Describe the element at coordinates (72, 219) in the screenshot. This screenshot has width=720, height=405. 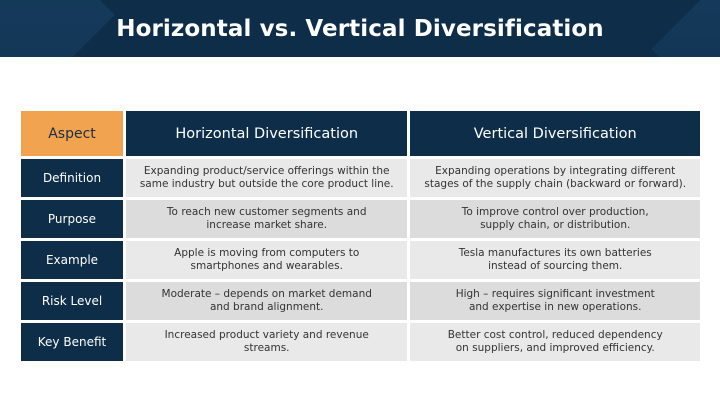
I see `row-label-purpose: Purpose` at that location.